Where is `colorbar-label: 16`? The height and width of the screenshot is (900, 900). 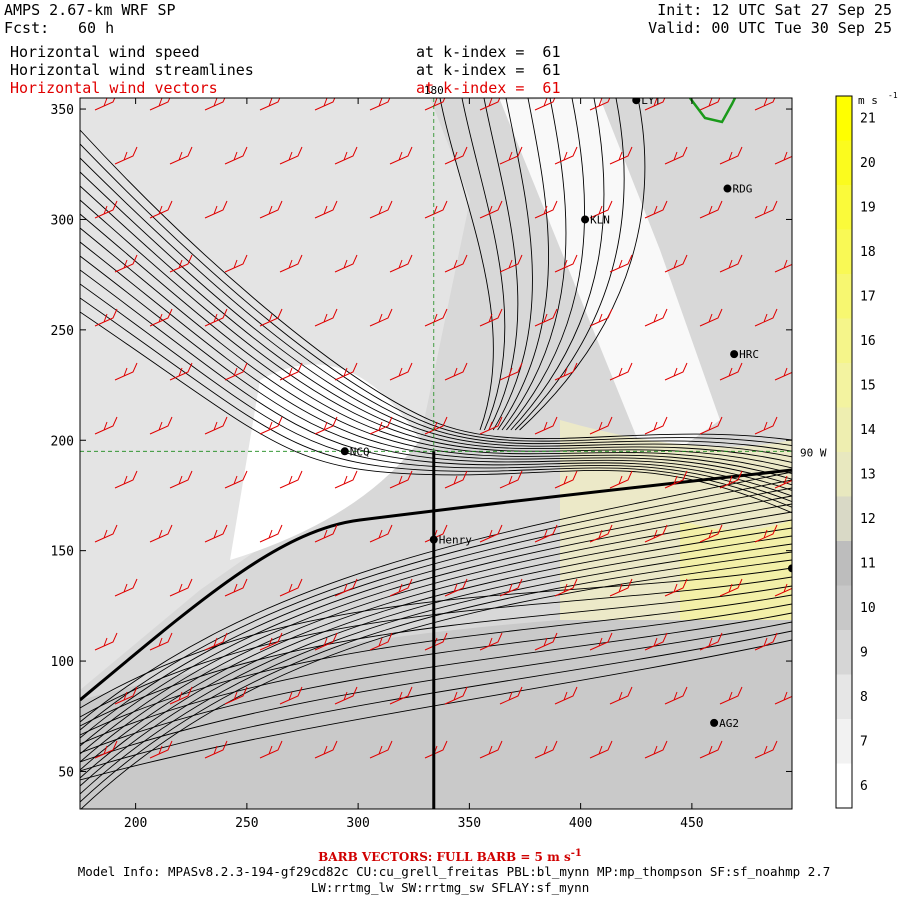
colorbar-label: 16 is located at coordinates (868, 341).